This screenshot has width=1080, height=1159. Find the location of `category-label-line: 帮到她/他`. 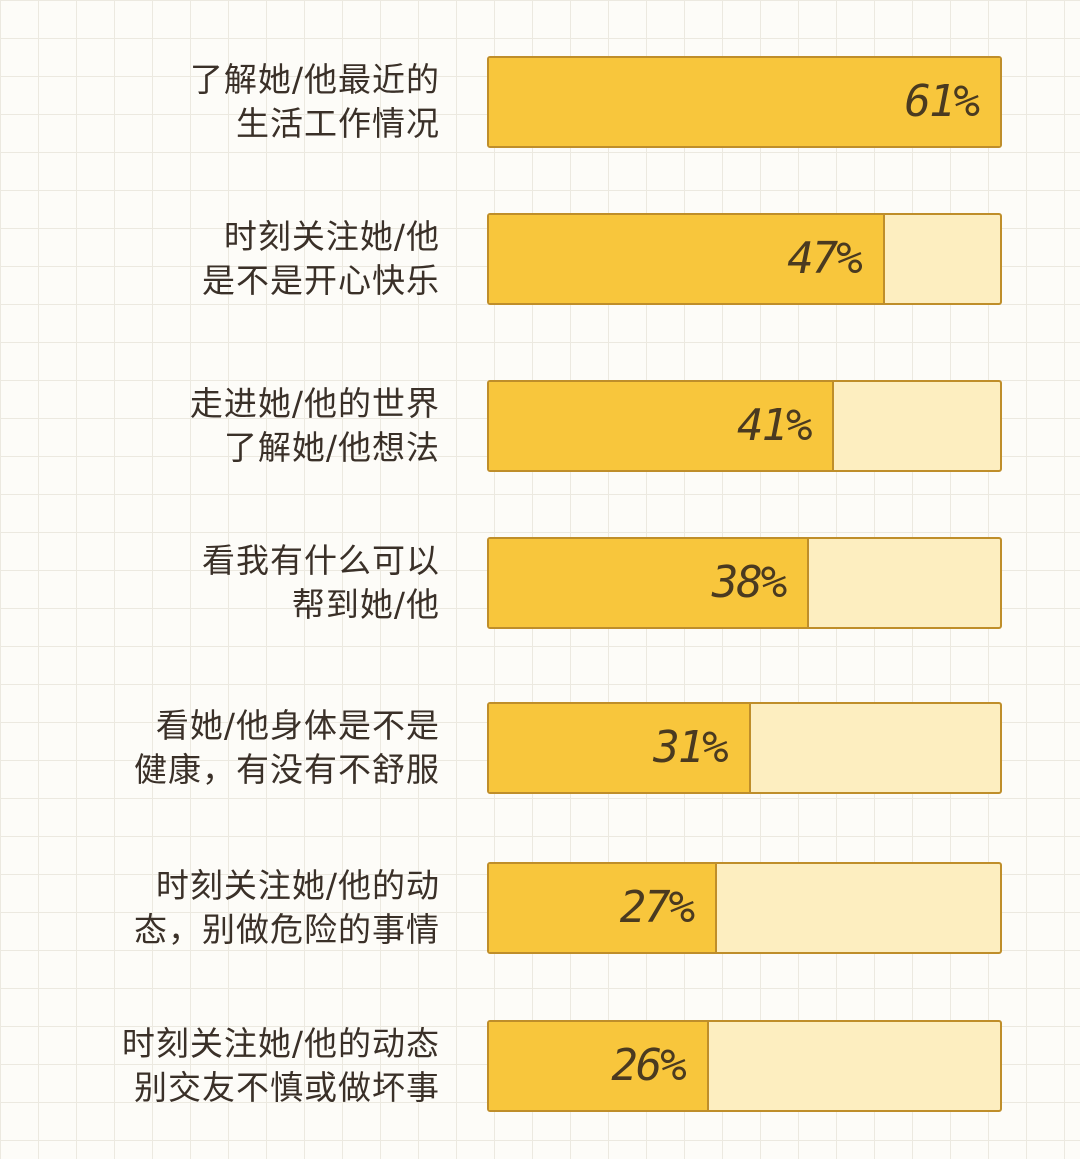

category-label-line: 帮到她/他 is located at coordinates (365, 604).